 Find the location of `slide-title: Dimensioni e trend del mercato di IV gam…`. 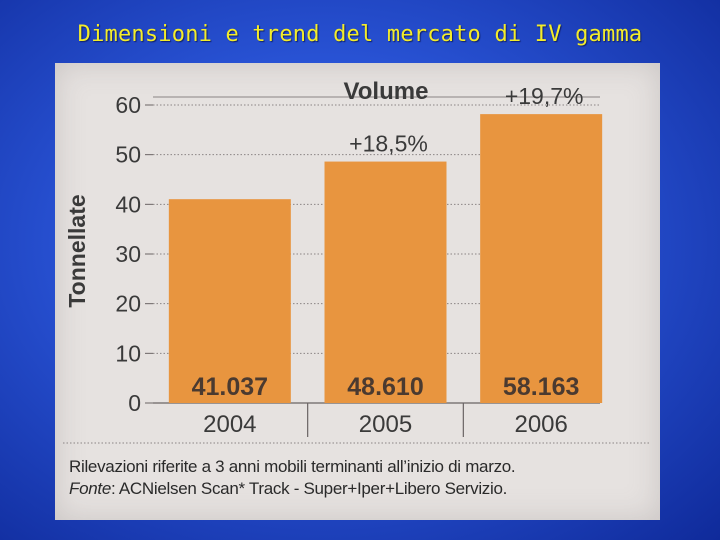

slide-title: Dimensioni e trend del mercato di IV gam… is located at coordinates (360, 34).